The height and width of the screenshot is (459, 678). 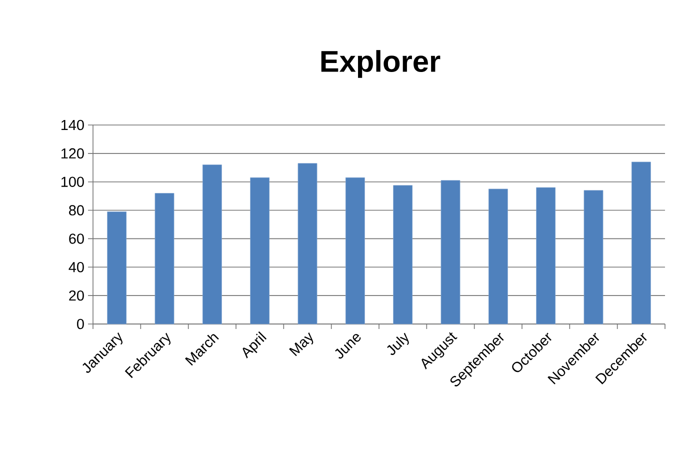 What do you see at coordinates (380, 64) in the screenshot?
I see `chart-title: Explorer` at bounding box center [380, 64].